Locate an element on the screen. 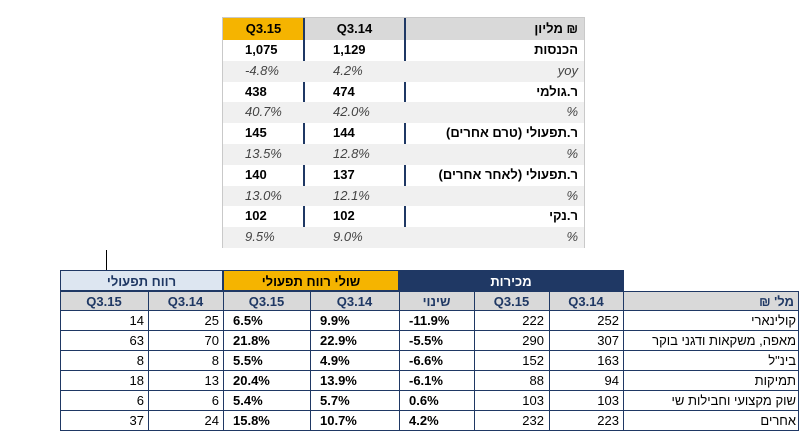  cell-shulei-q315: 15.8% is located at coordinates (251, 420).